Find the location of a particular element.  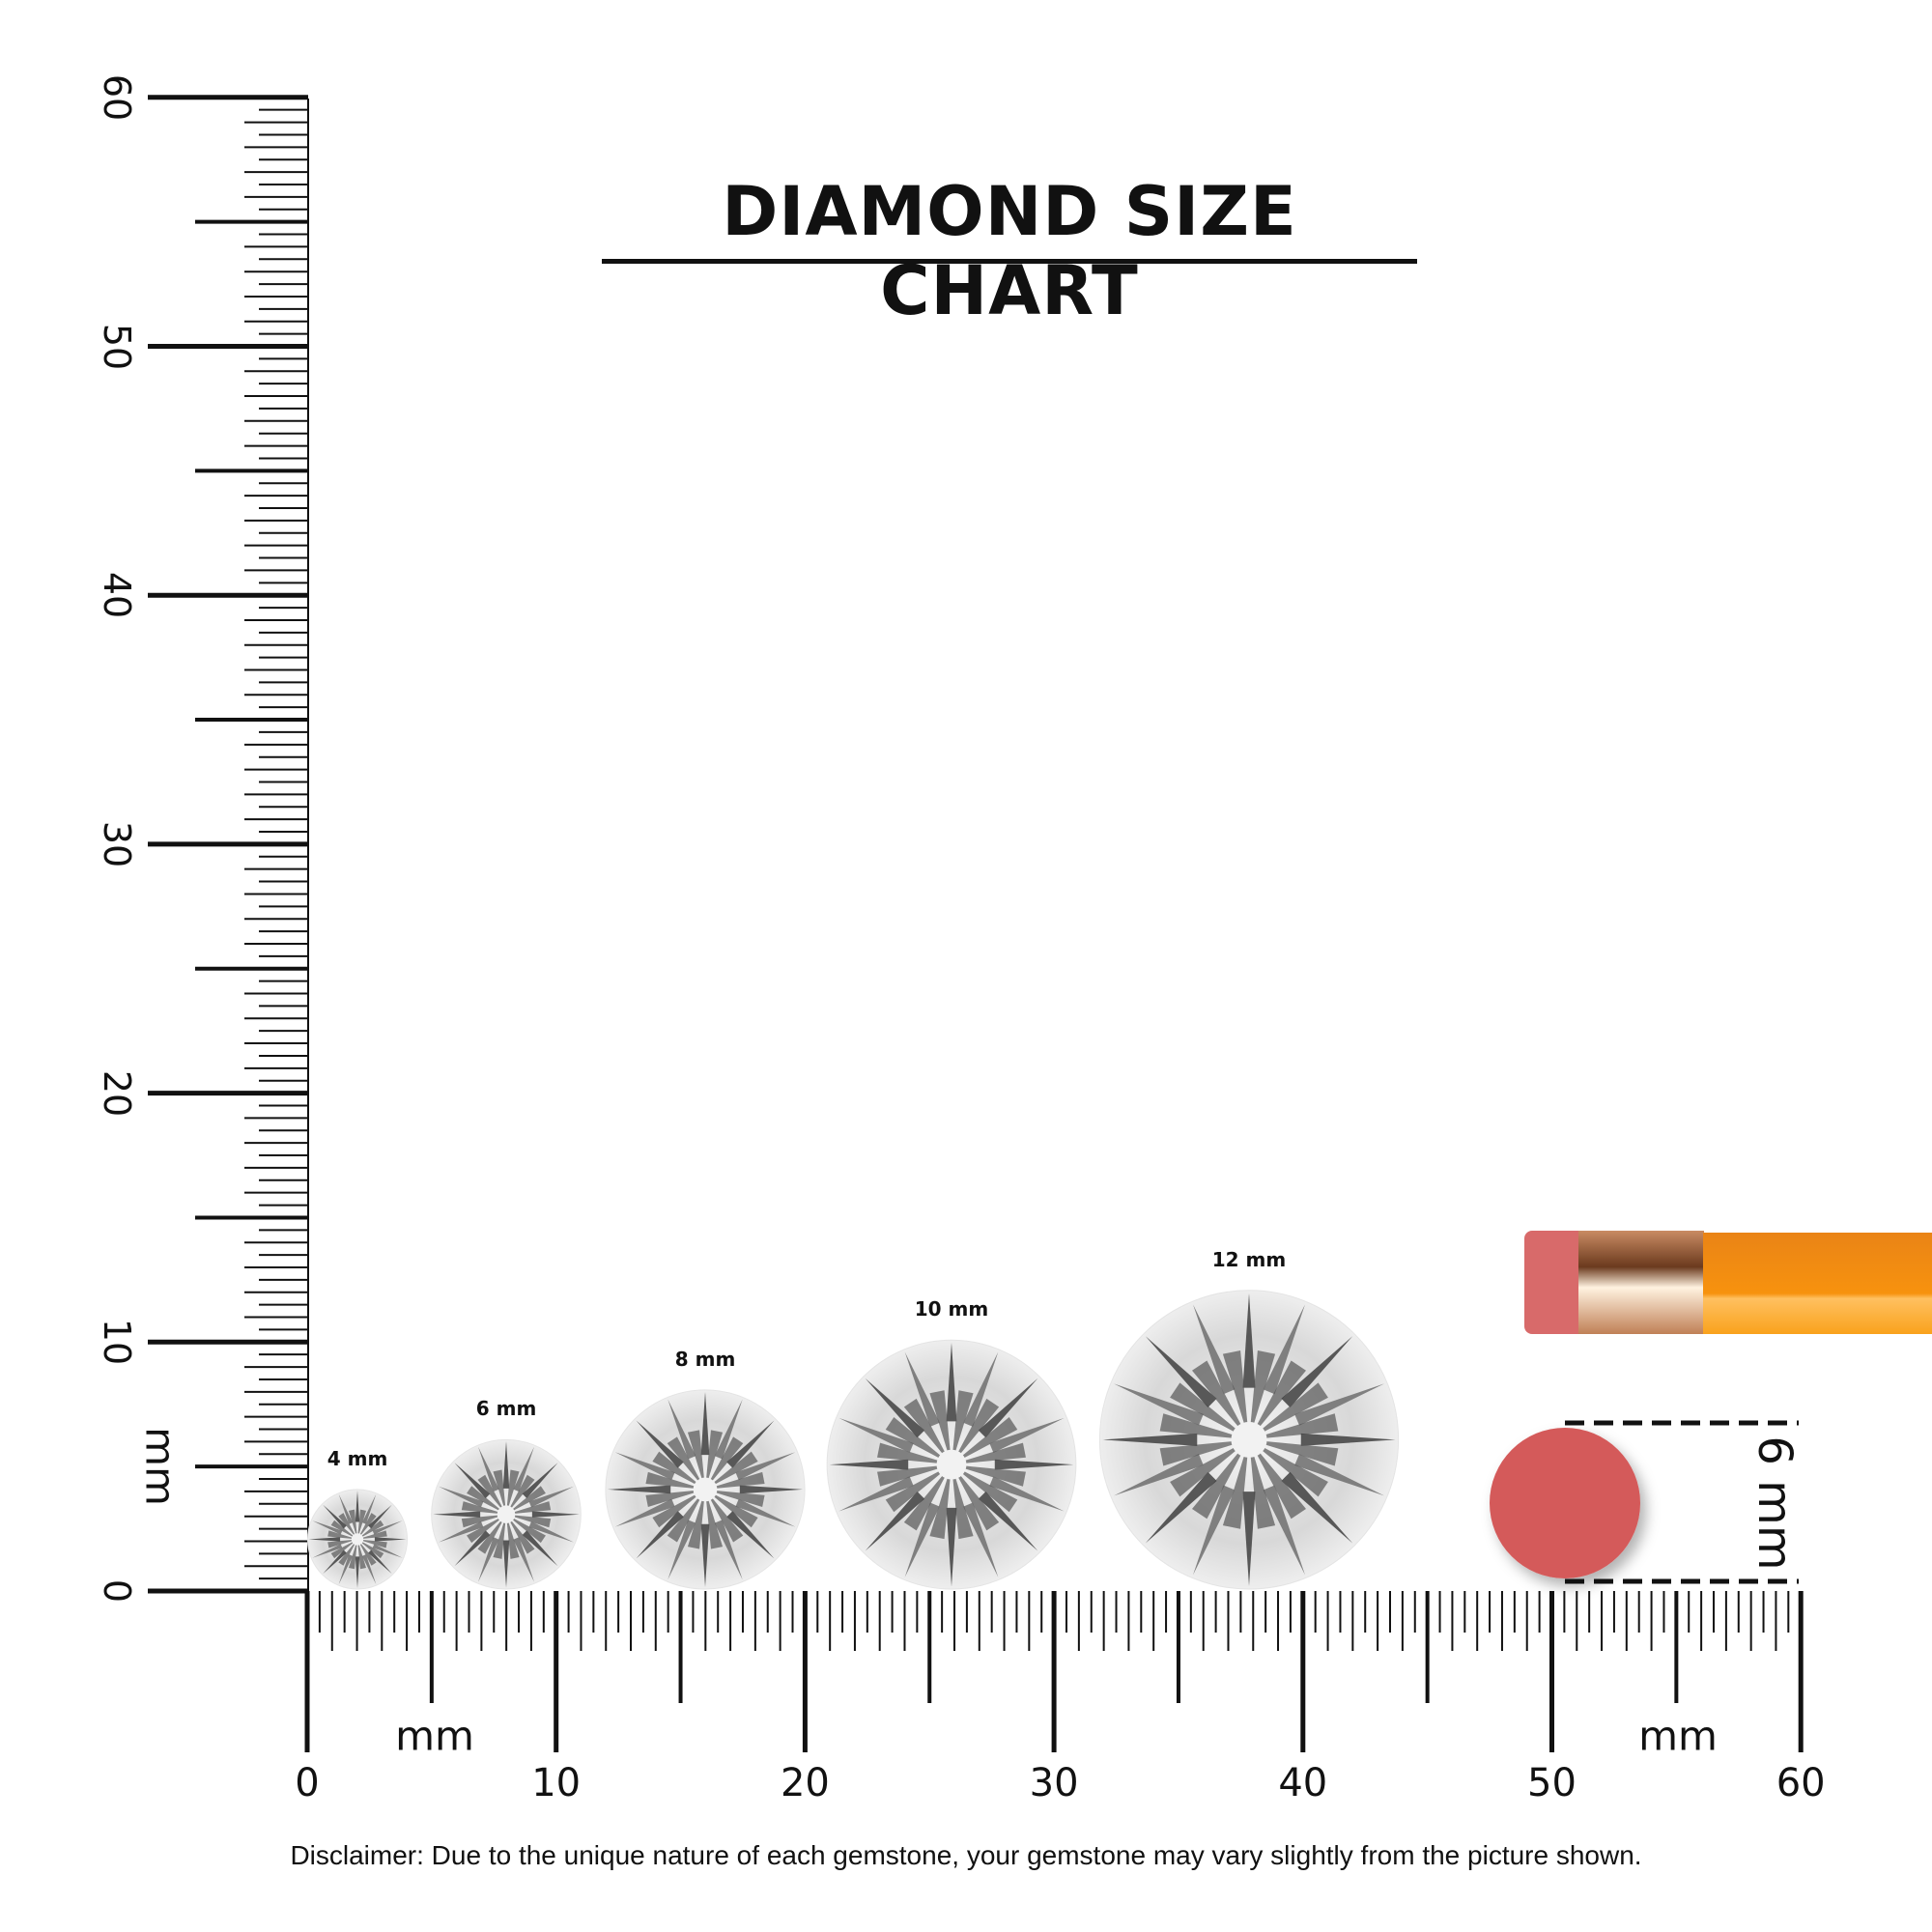

y-tick-label: 20 is located at coordinates (117, 1093).